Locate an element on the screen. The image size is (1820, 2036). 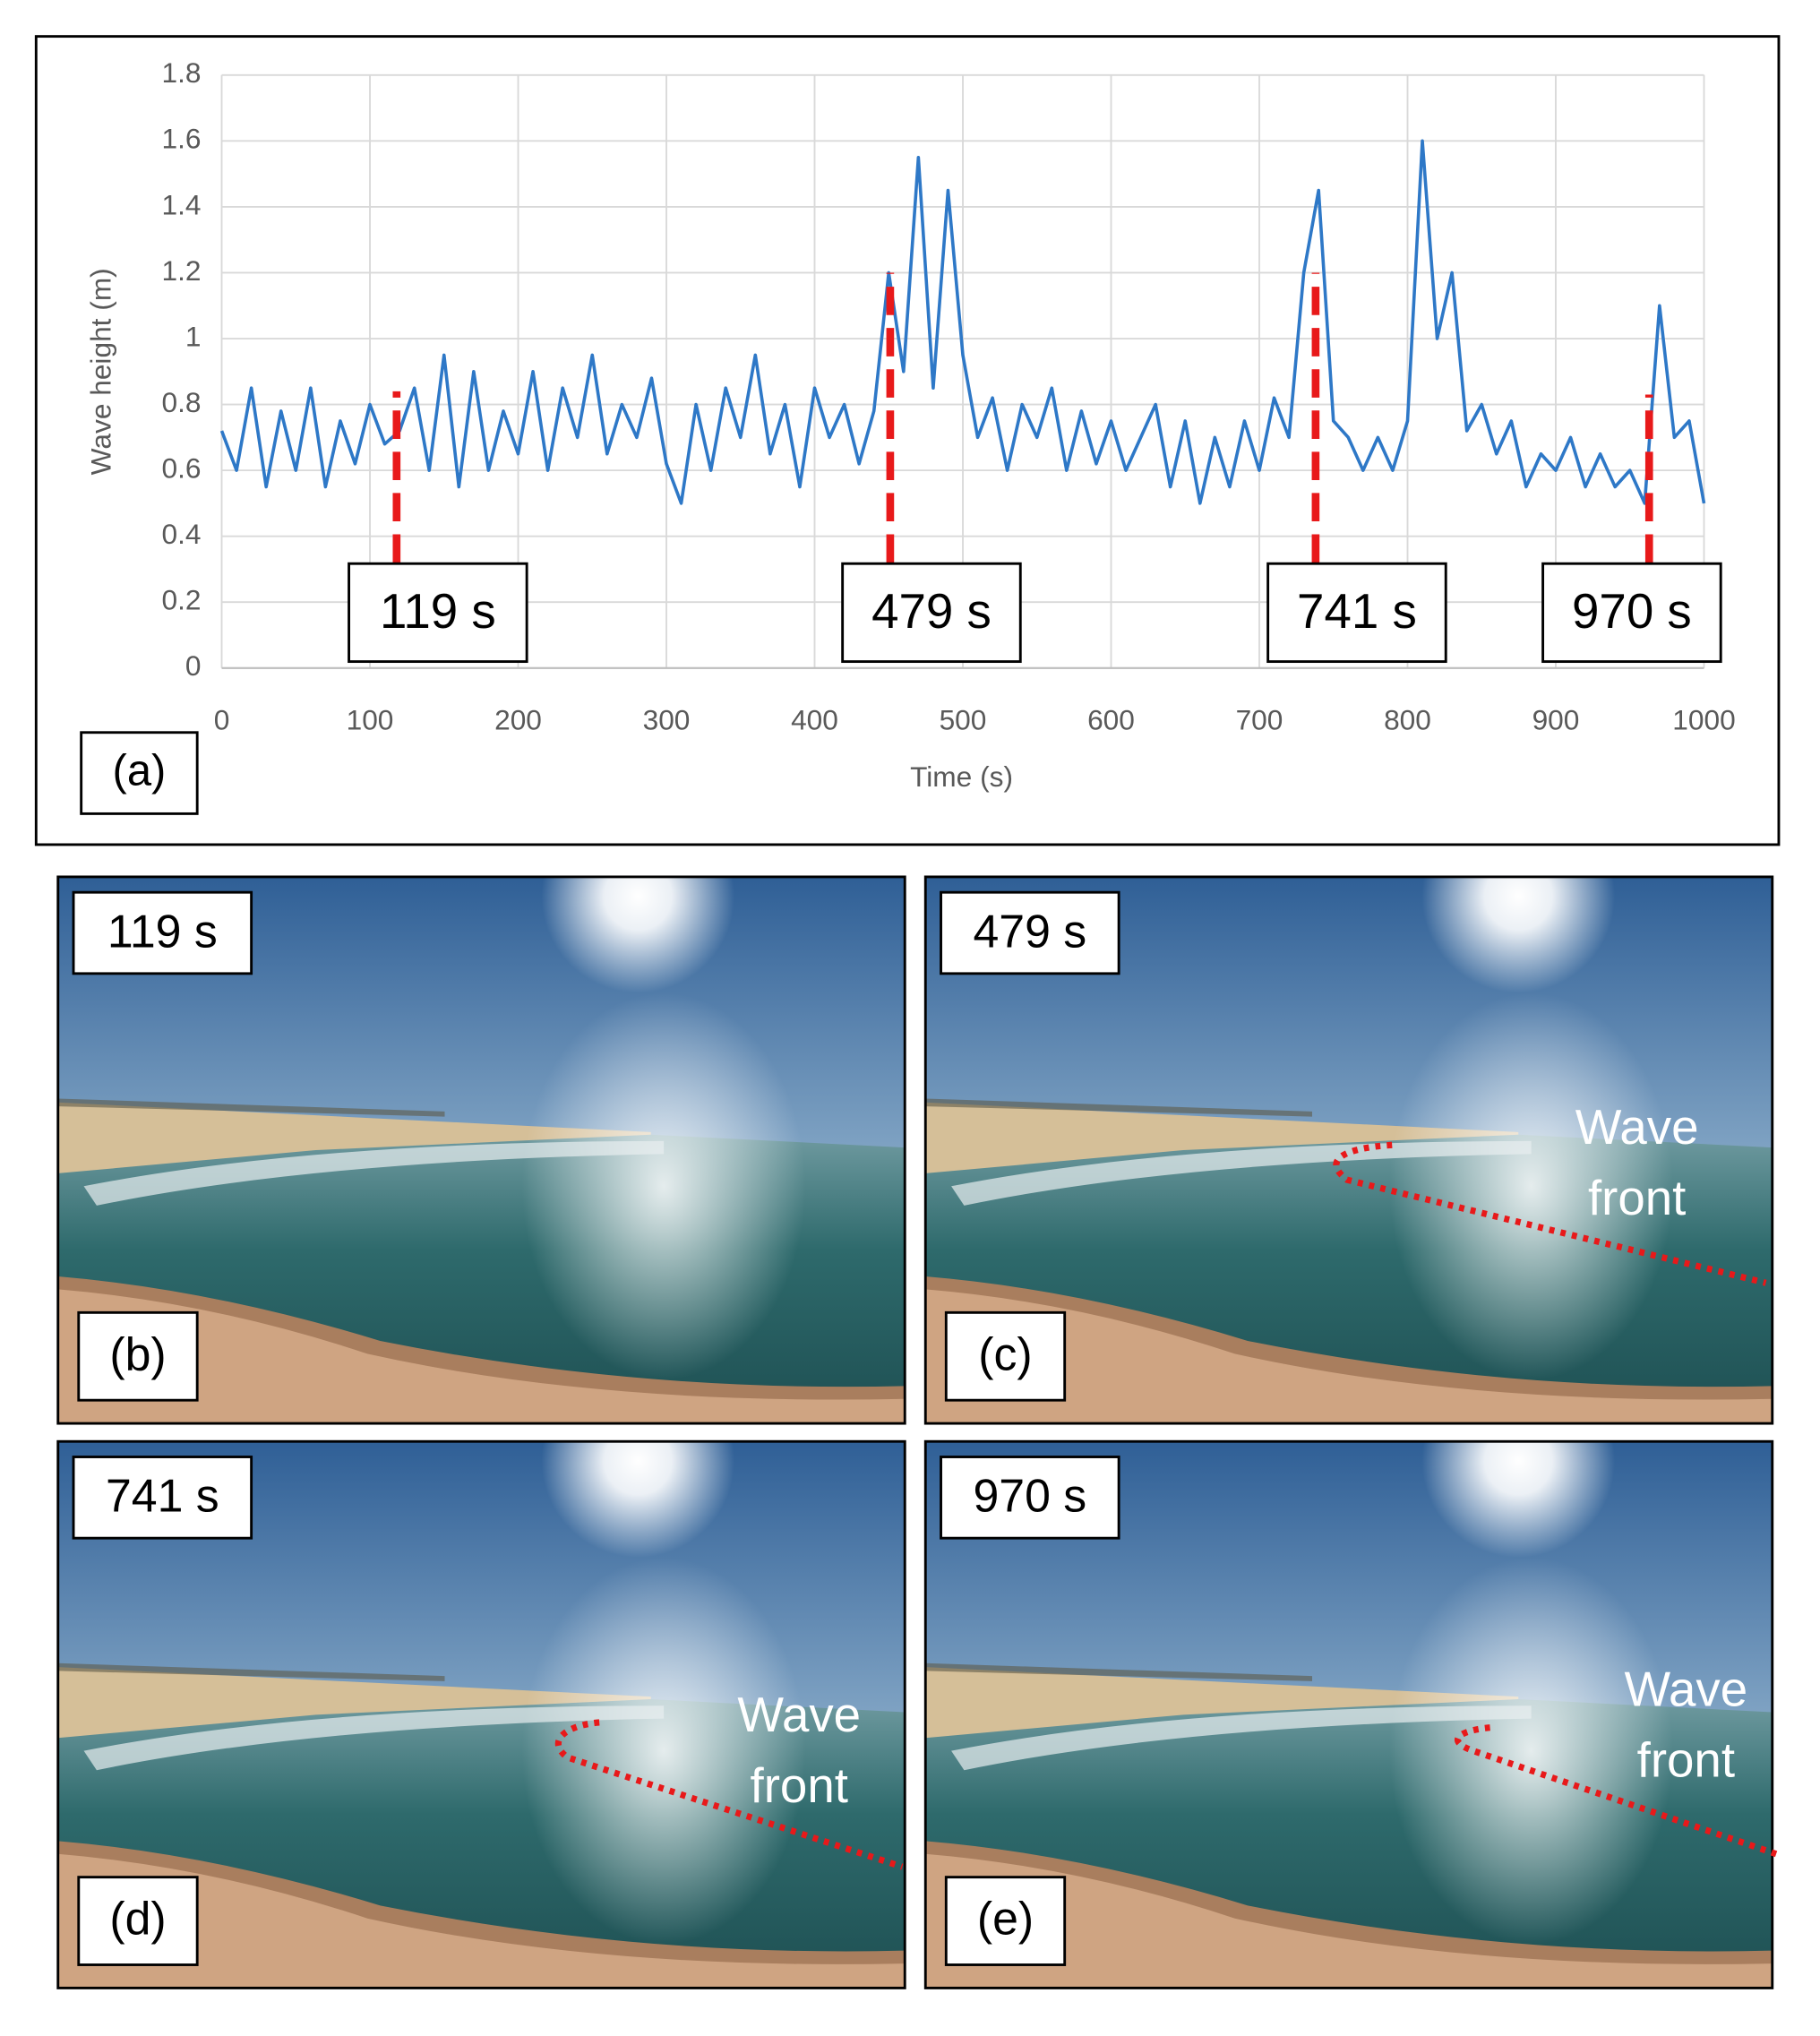
y-tick-label: 0.6 is located at coordinates (181, 468).